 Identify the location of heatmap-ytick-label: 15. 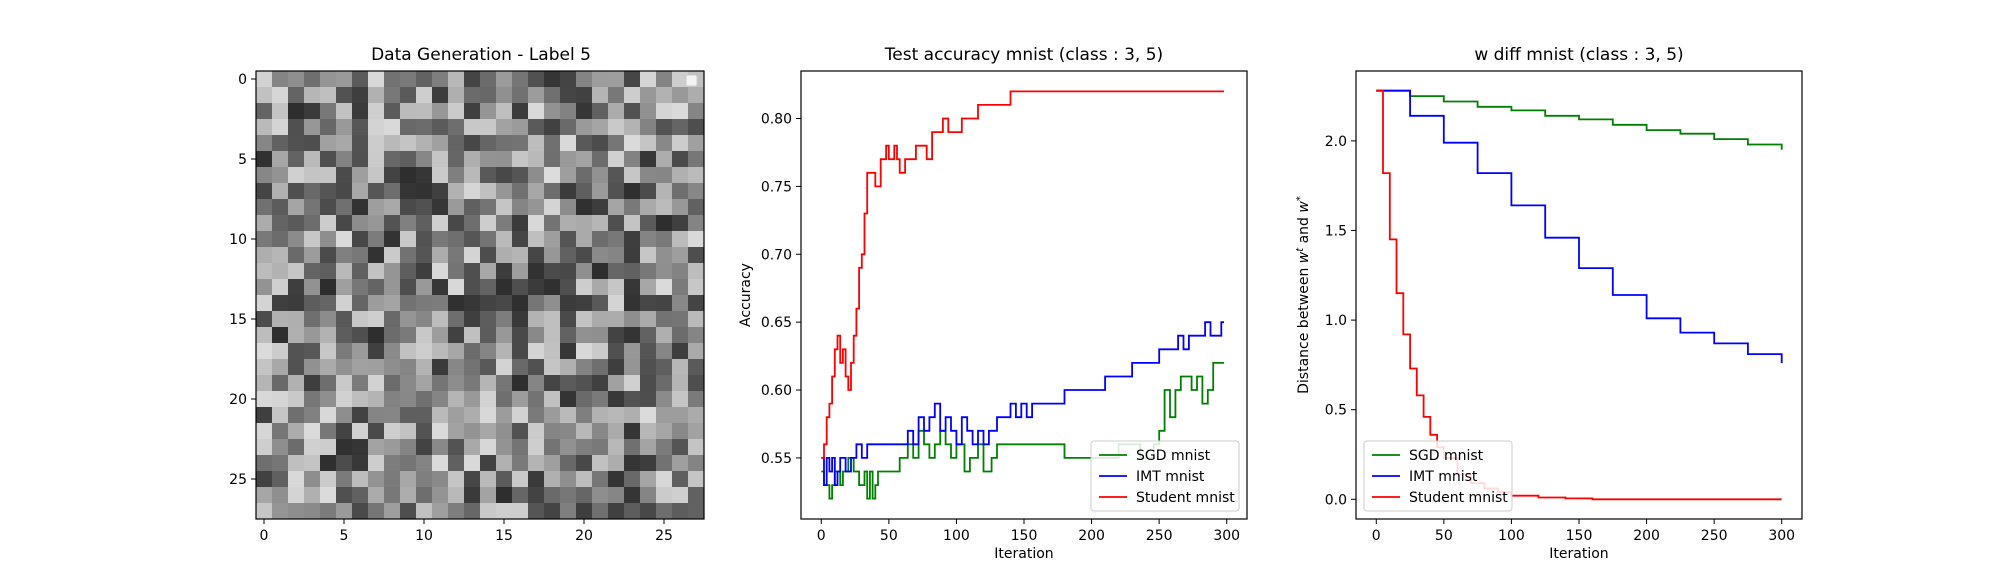
(238, 320).